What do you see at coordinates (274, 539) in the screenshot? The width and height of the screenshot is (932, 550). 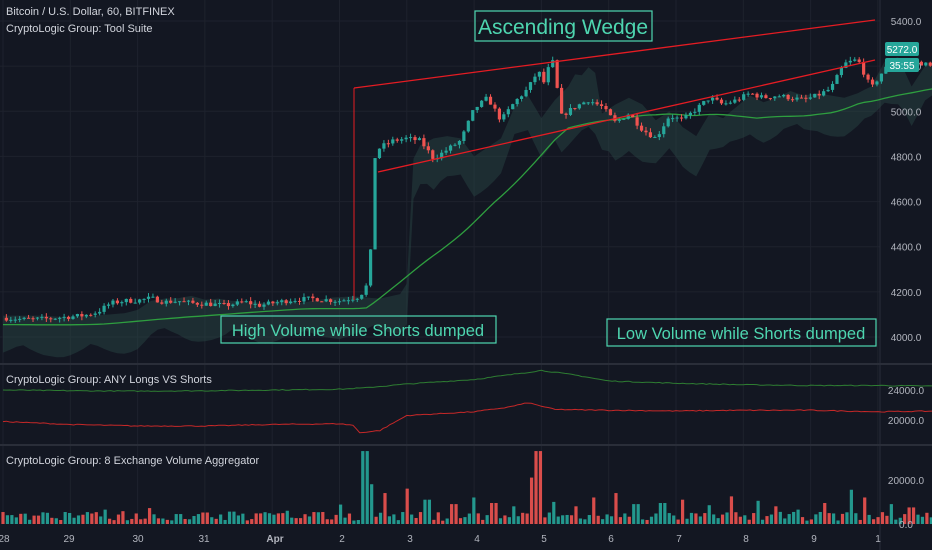 I see `time-tick-label: Apr` at bounding box center [274, 539].